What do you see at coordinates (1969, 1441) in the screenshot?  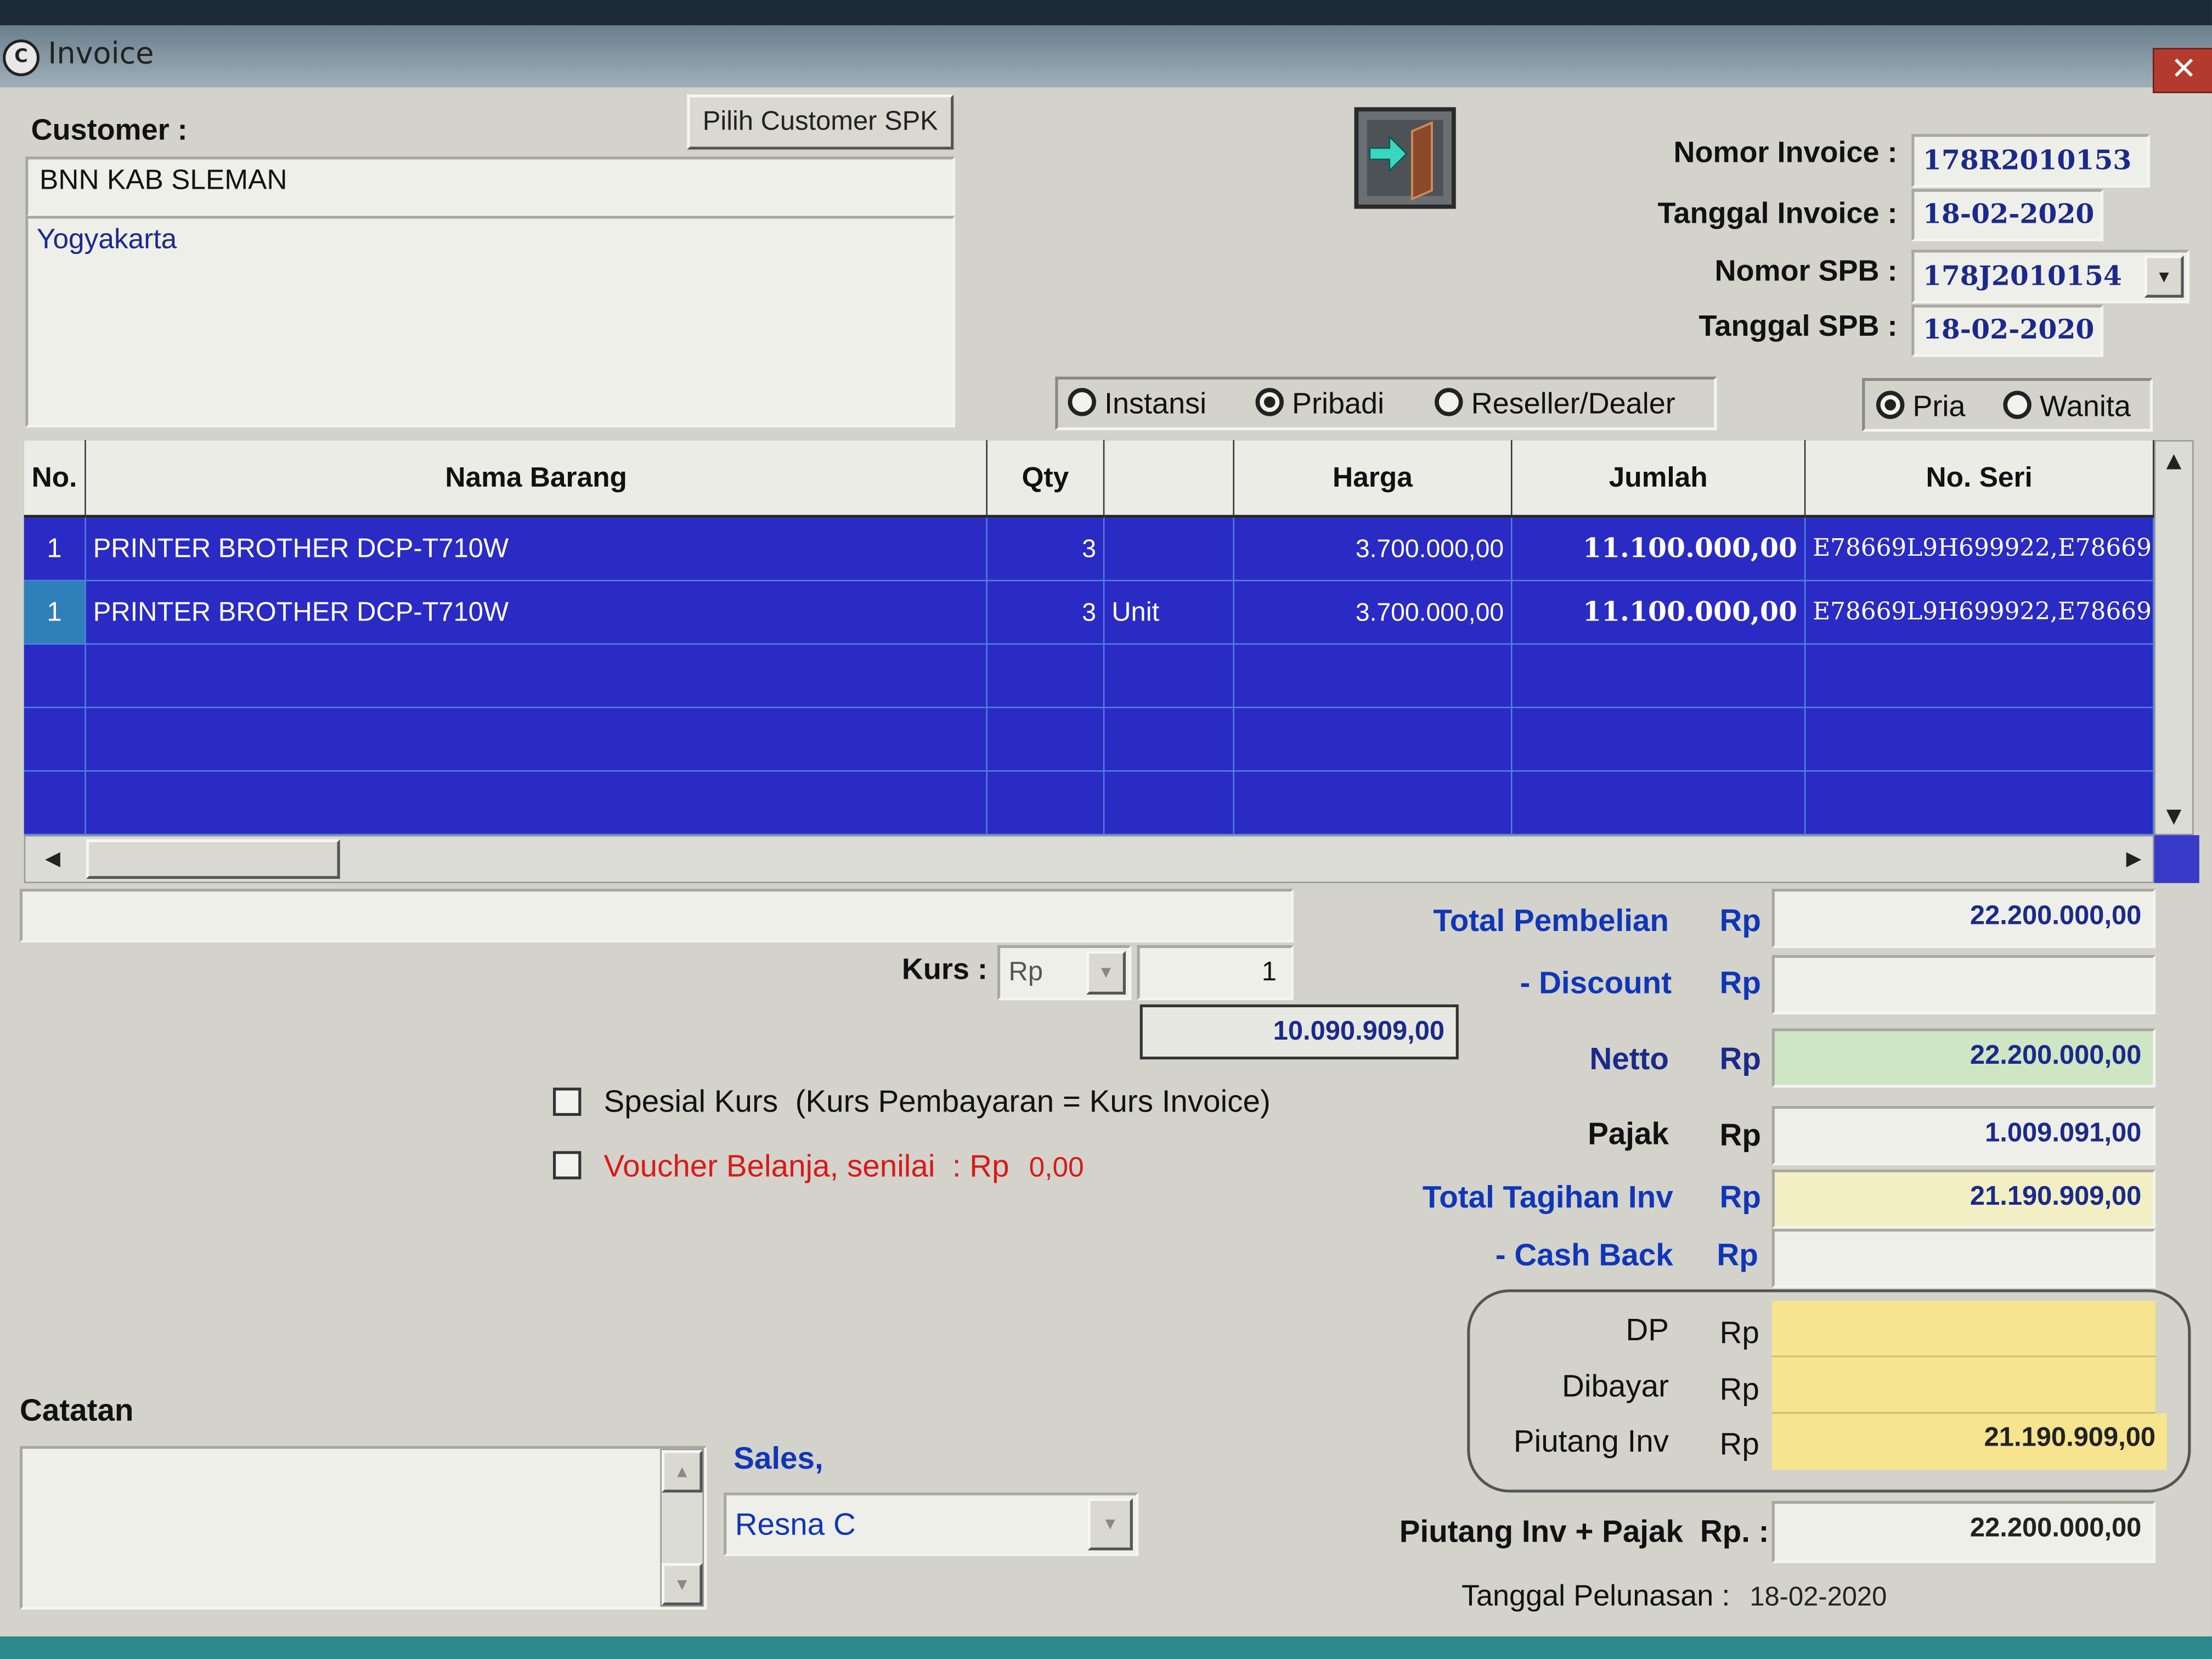 I see `piutang-inv-field: 21.190.909,00` at bounding box center [1969, 1441].